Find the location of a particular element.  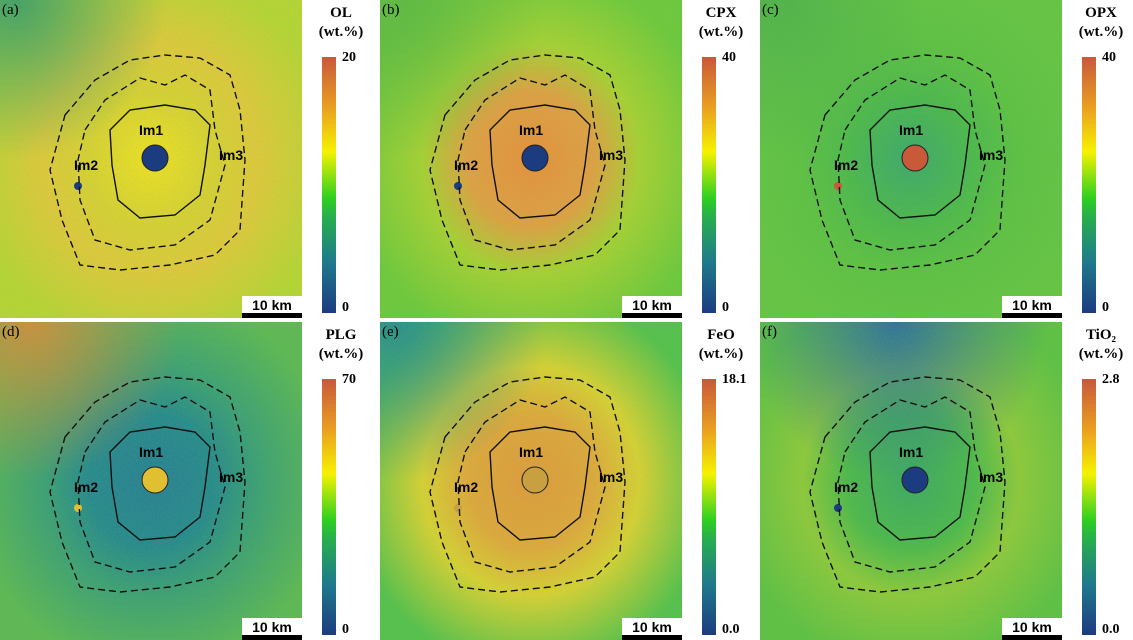

panel-label: (b) is located at coordinates (391, 10).